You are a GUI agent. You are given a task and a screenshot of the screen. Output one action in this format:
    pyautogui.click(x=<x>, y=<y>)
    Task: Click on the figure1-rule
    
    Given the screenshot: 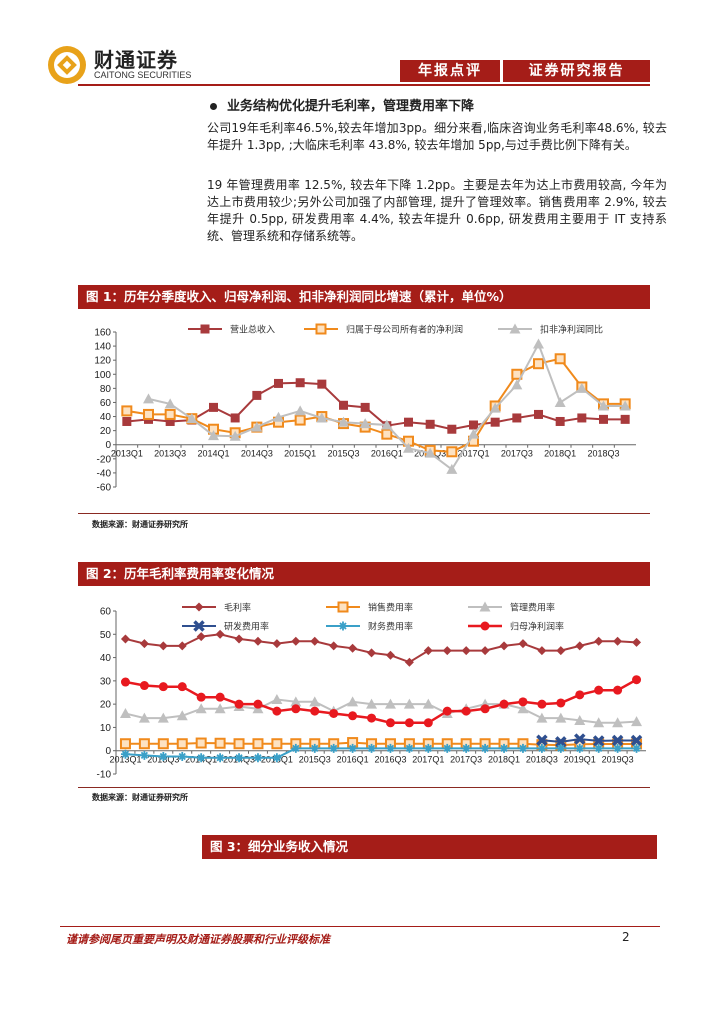 What is the action you would take?
    pyautogui.click(x=364, y=513)
    